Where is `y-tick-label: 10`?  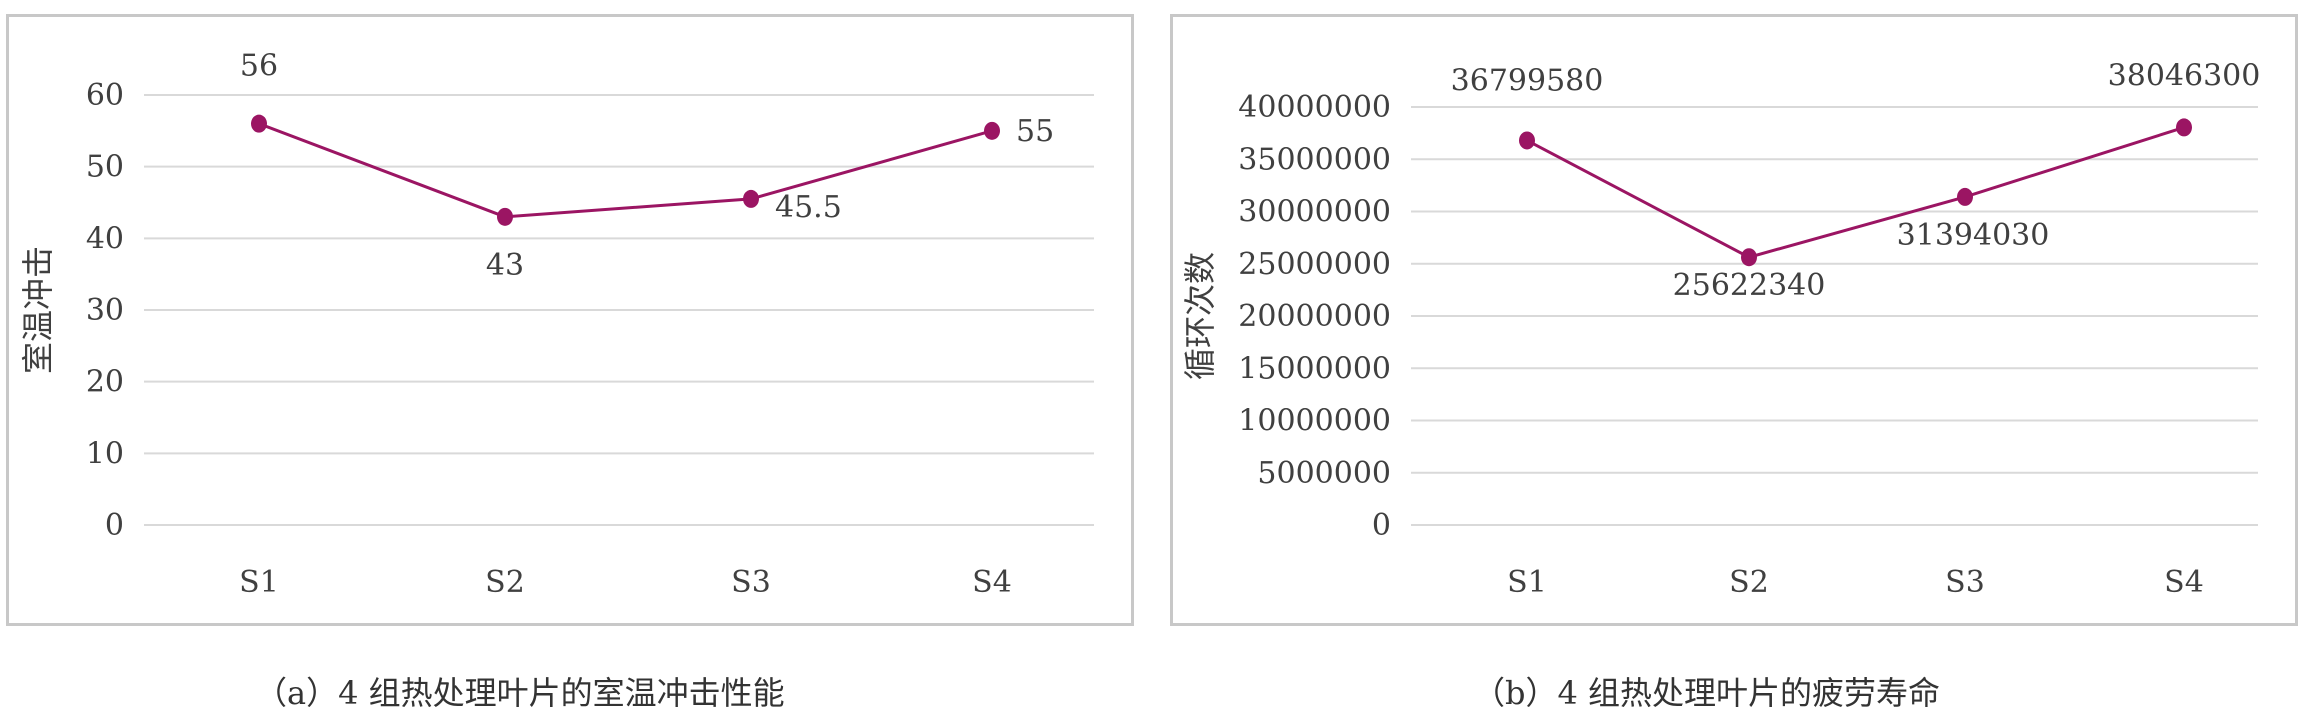
y-tick-label: 10 is located at coordinates (105, 453).